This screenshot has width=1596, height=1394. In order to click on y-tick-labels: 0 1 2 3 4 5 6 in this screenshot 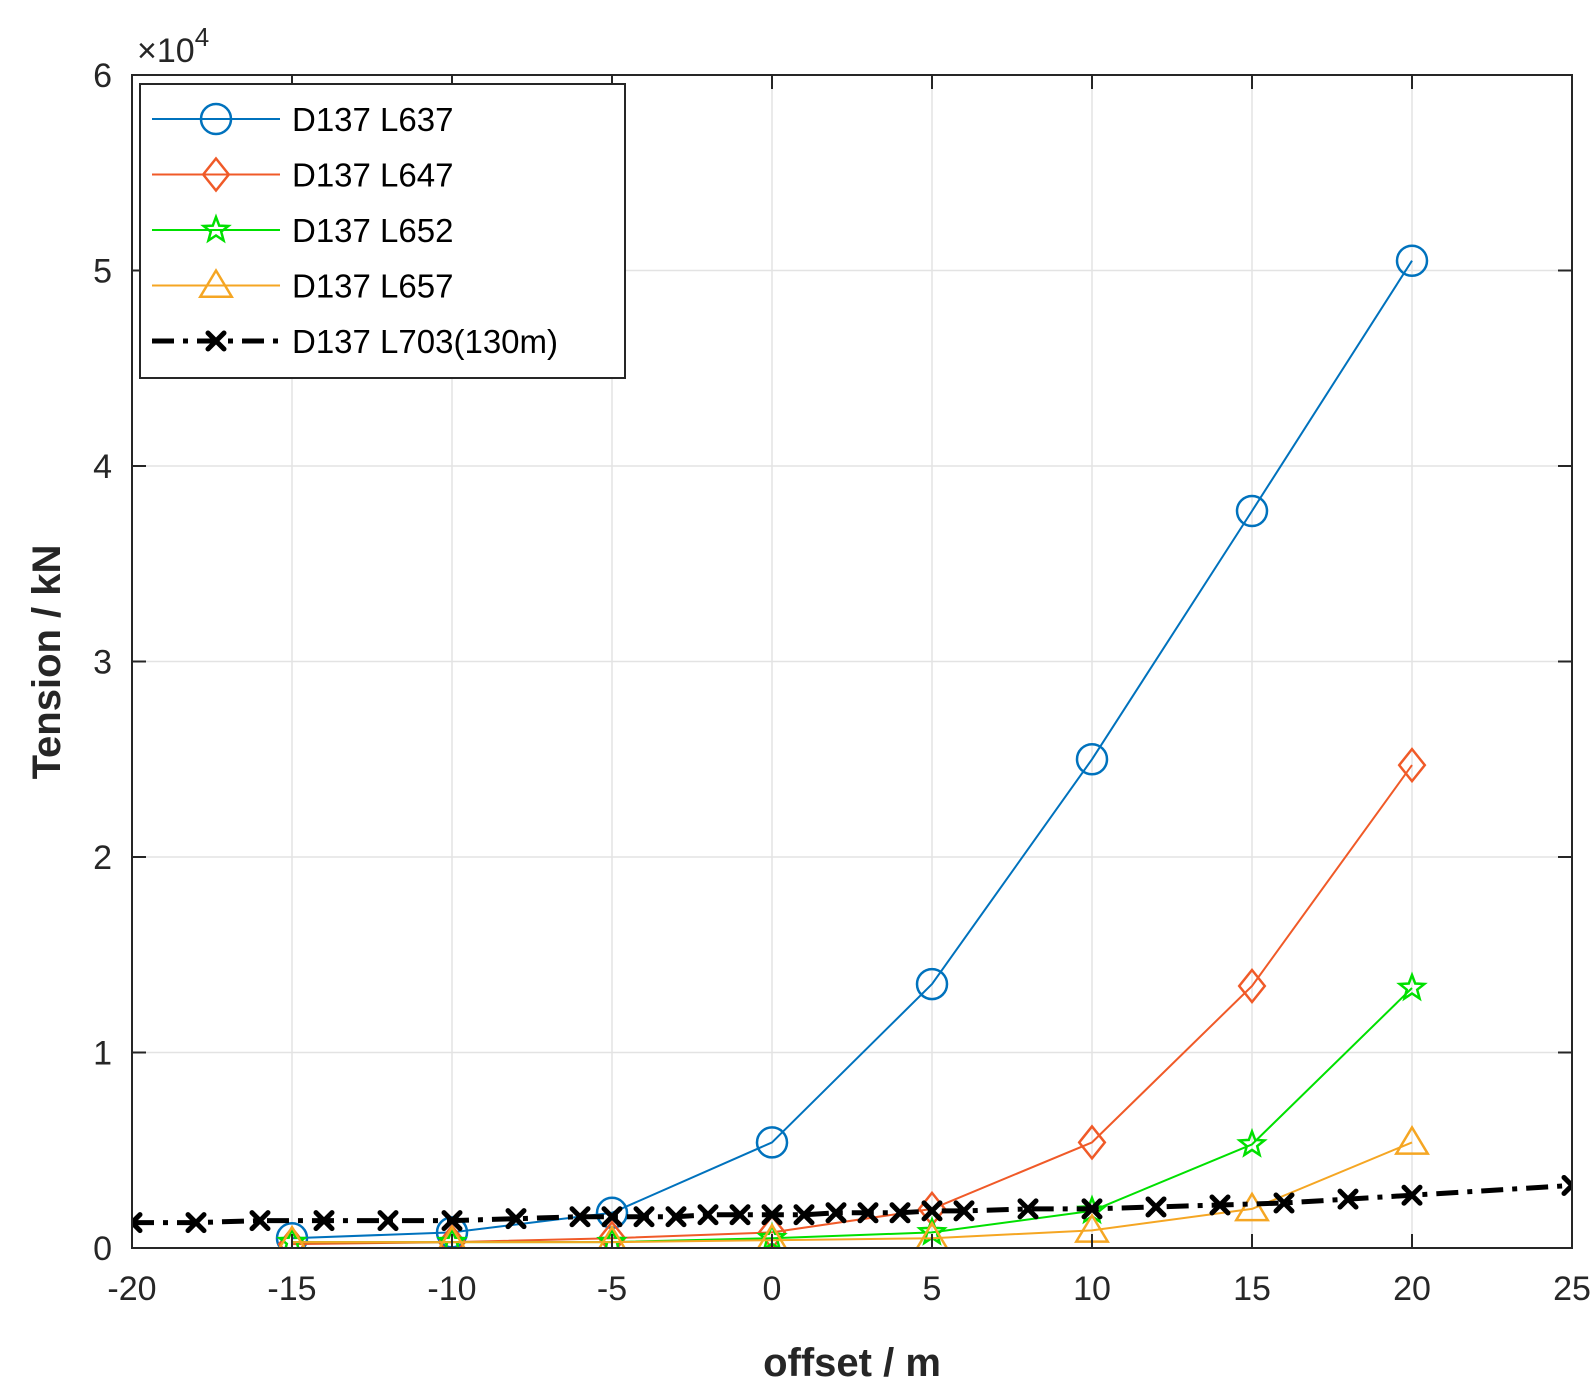, I will do `click(102, 662)`.